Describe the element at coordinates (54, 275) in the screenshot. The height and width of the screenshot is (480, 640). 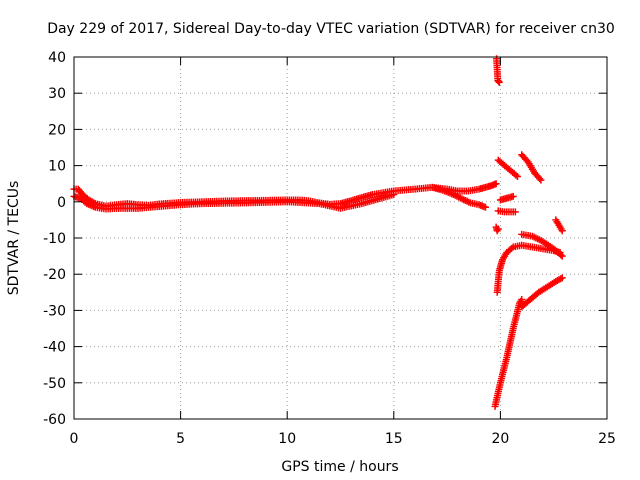
I see `y-tick-label: -20` at that location.